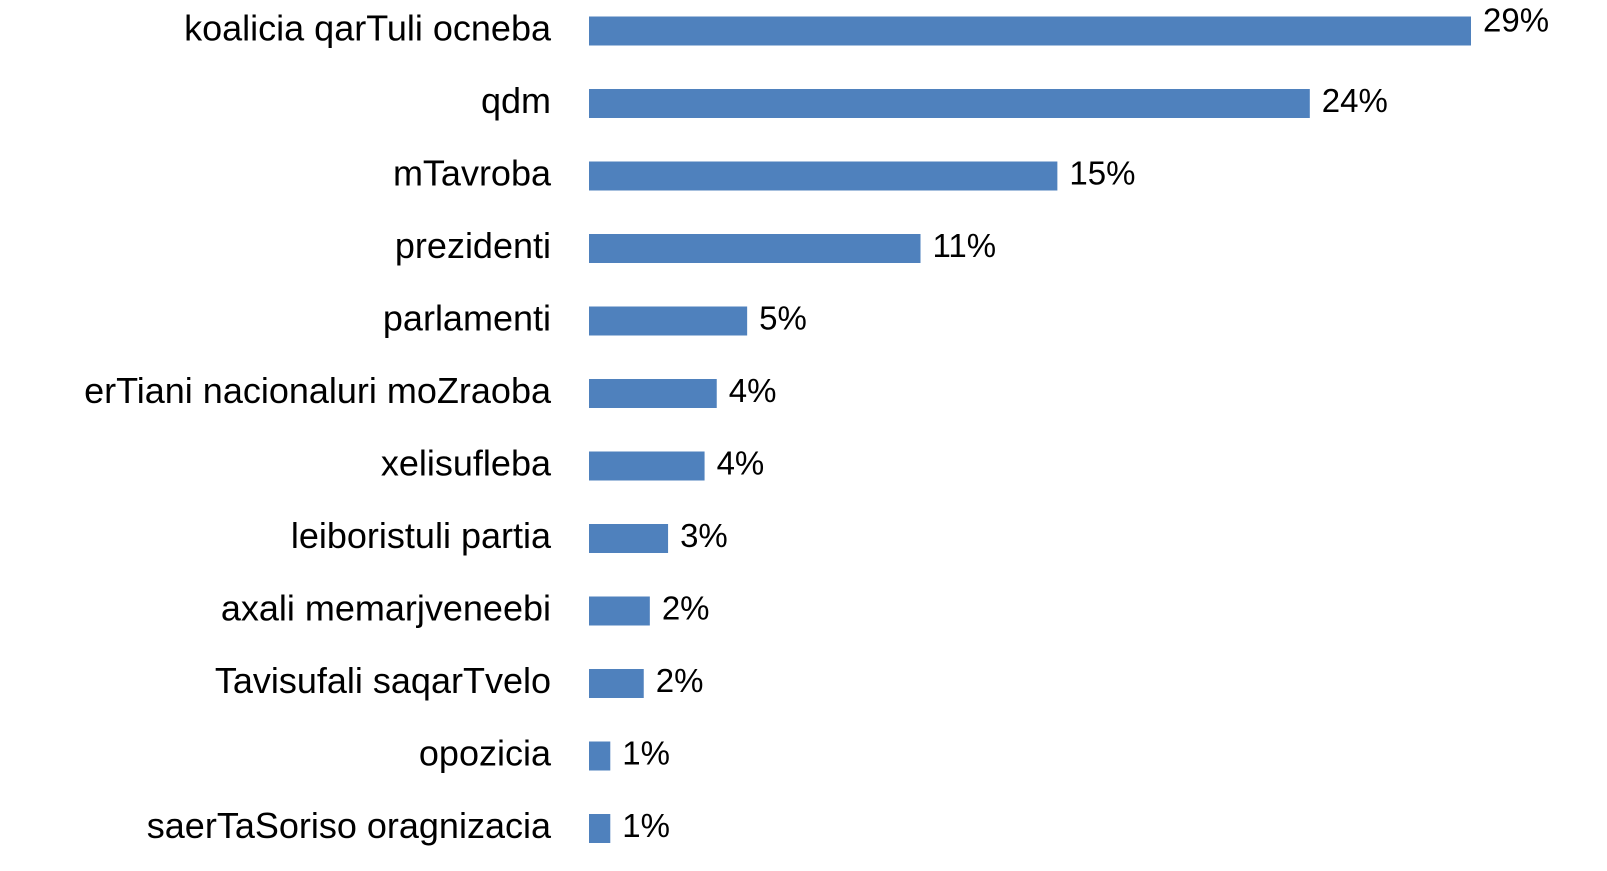 The image size is (1607, 871). Describe the element at coordinates (472, 173) in the screenshot. I see `category-label: mTavroba` at that location.